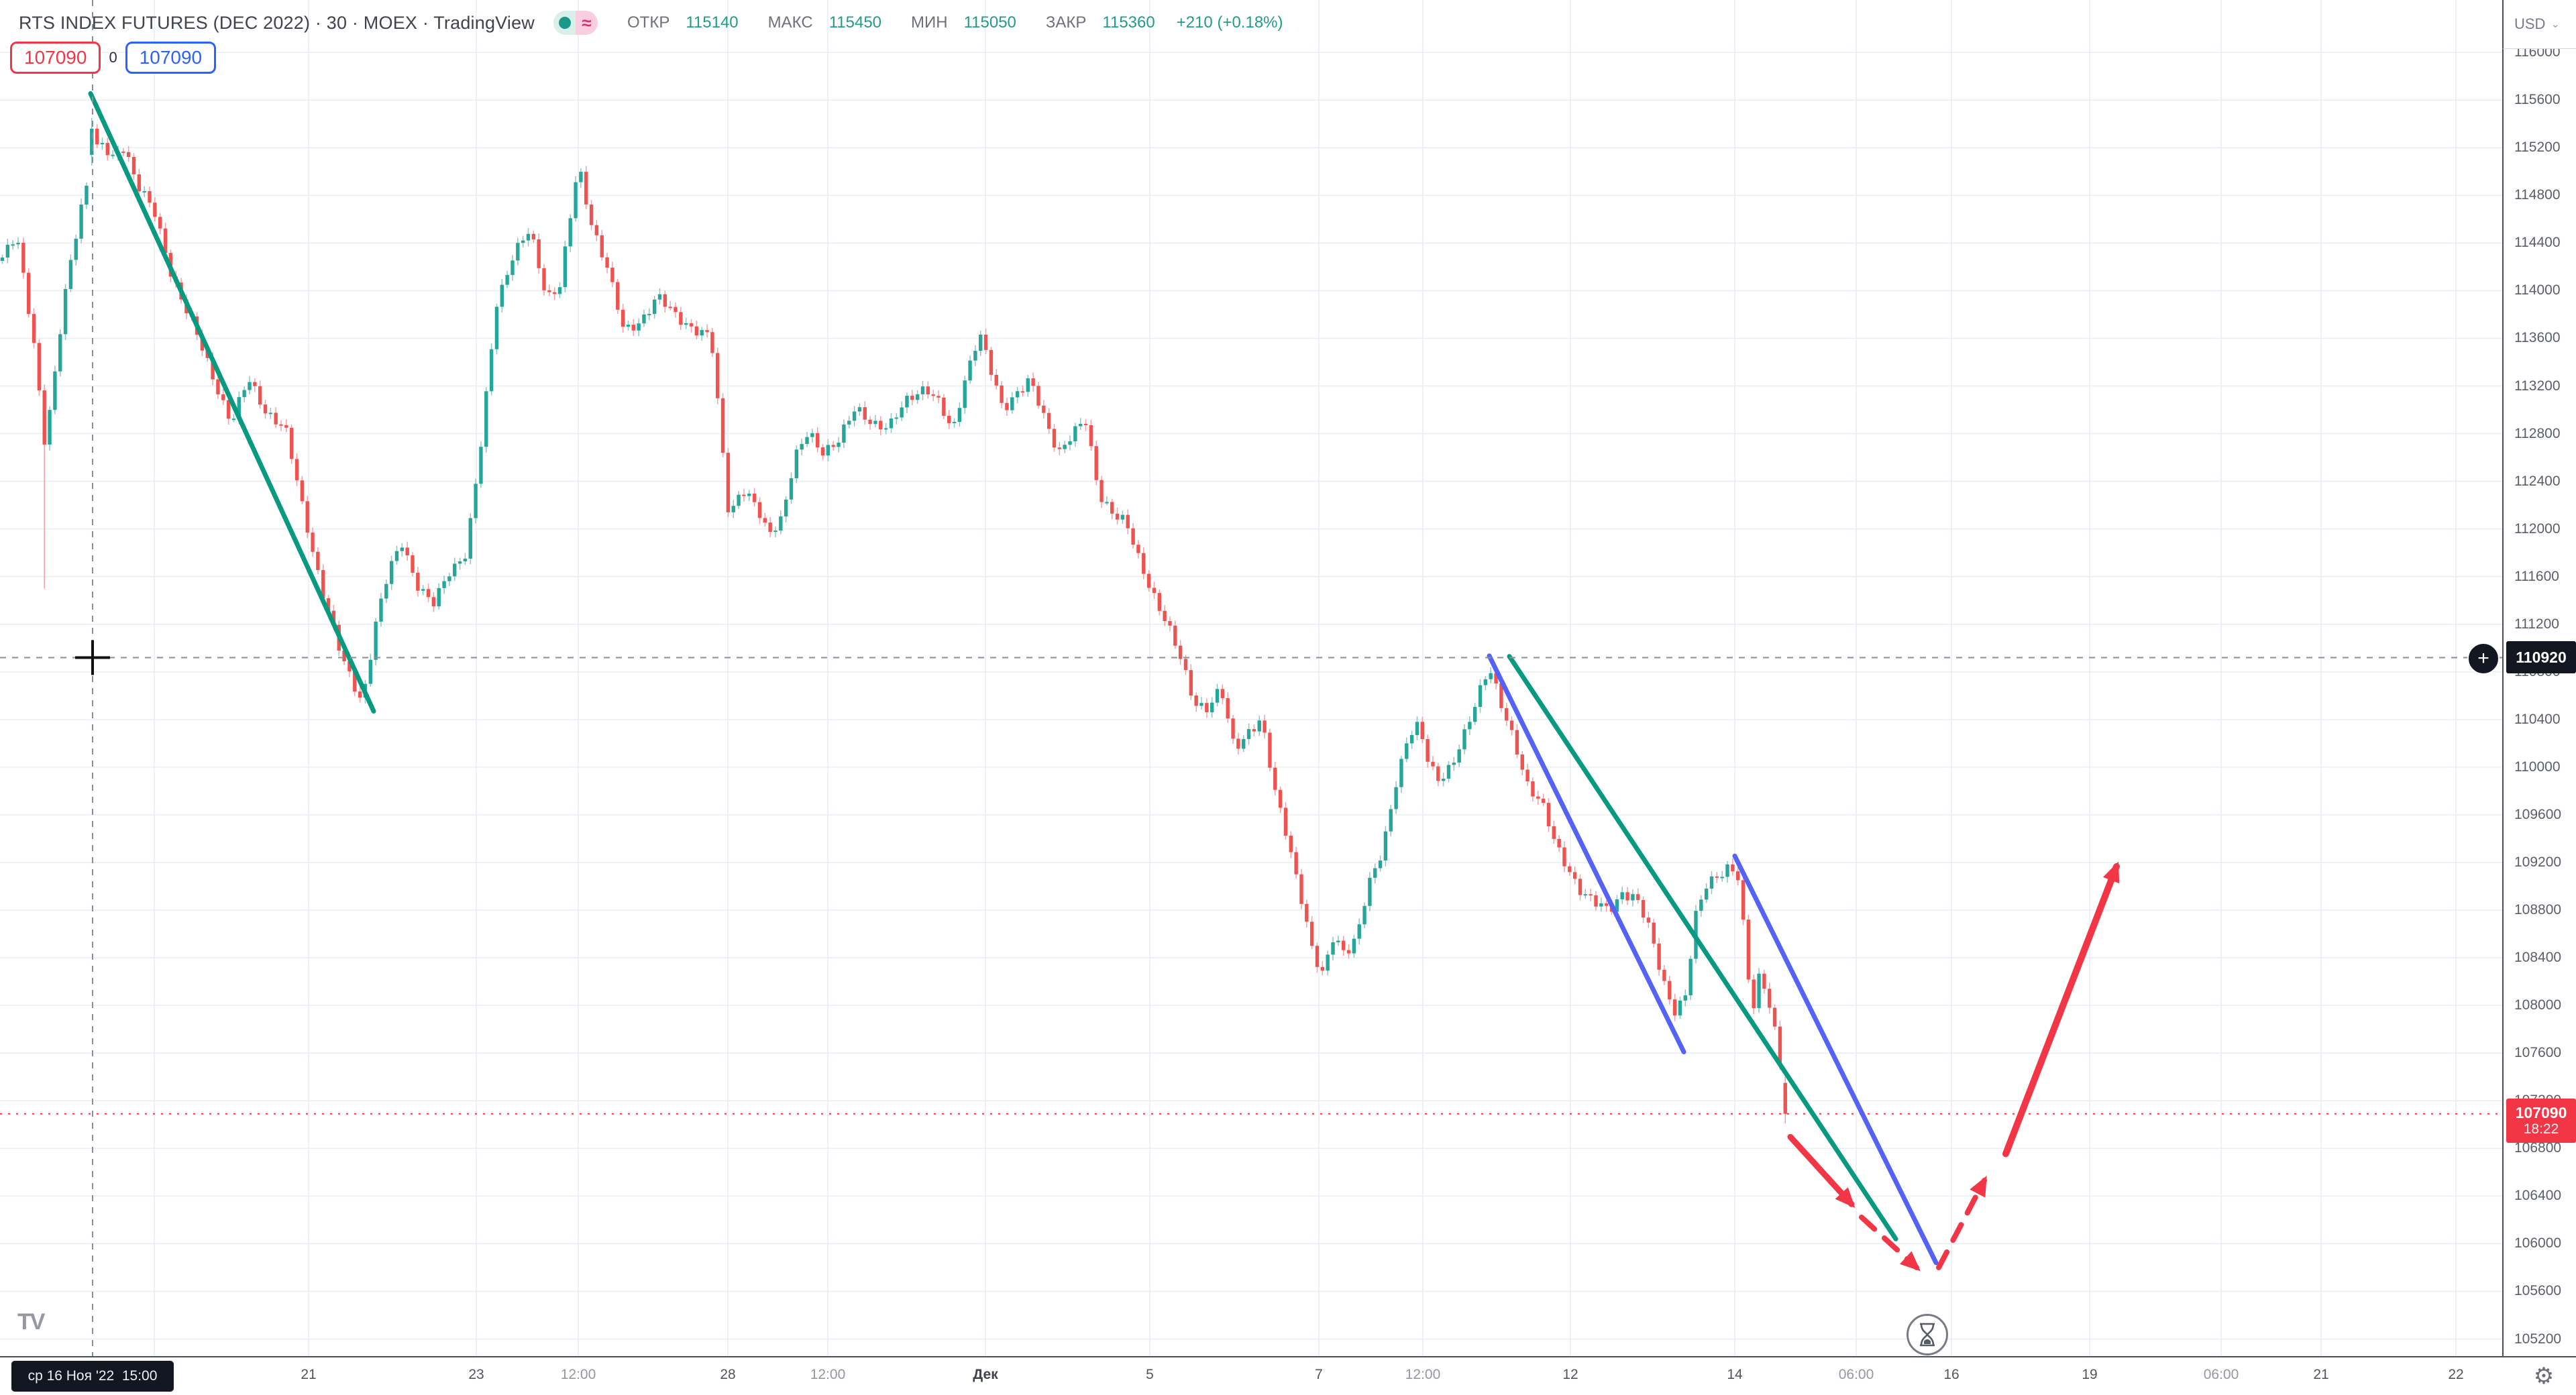  Describe the element at coordinates (2537, 195) in the screenshot. I see `price-tick-label: 114800` at that location.